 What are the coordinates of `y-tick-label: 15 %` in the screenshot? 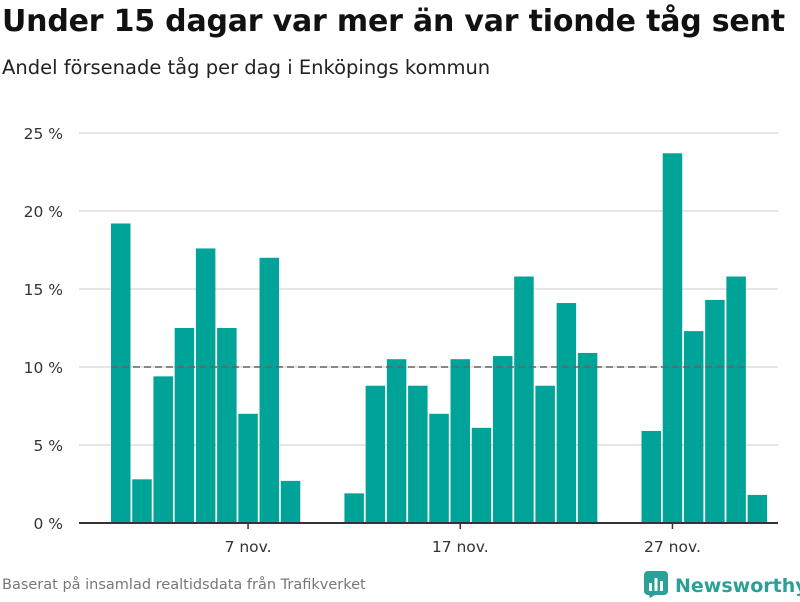 It's located at (43, 290).